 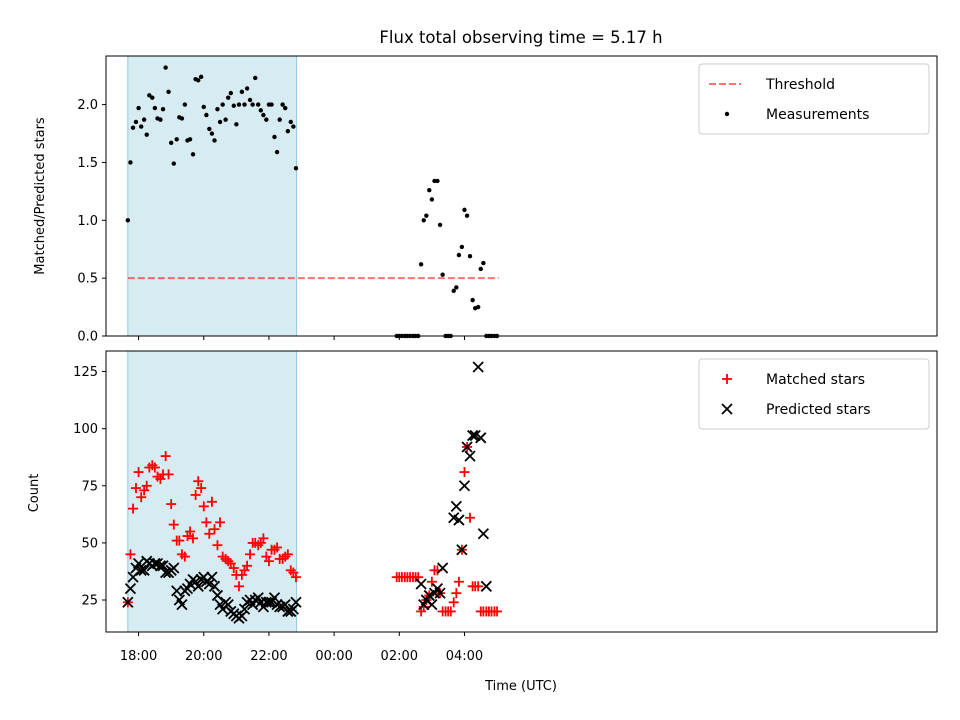 What do you see at coordinates (399, 656) in the screenshot?
I see `x-tick-label: 02:00` at bounding box center [399, 656].